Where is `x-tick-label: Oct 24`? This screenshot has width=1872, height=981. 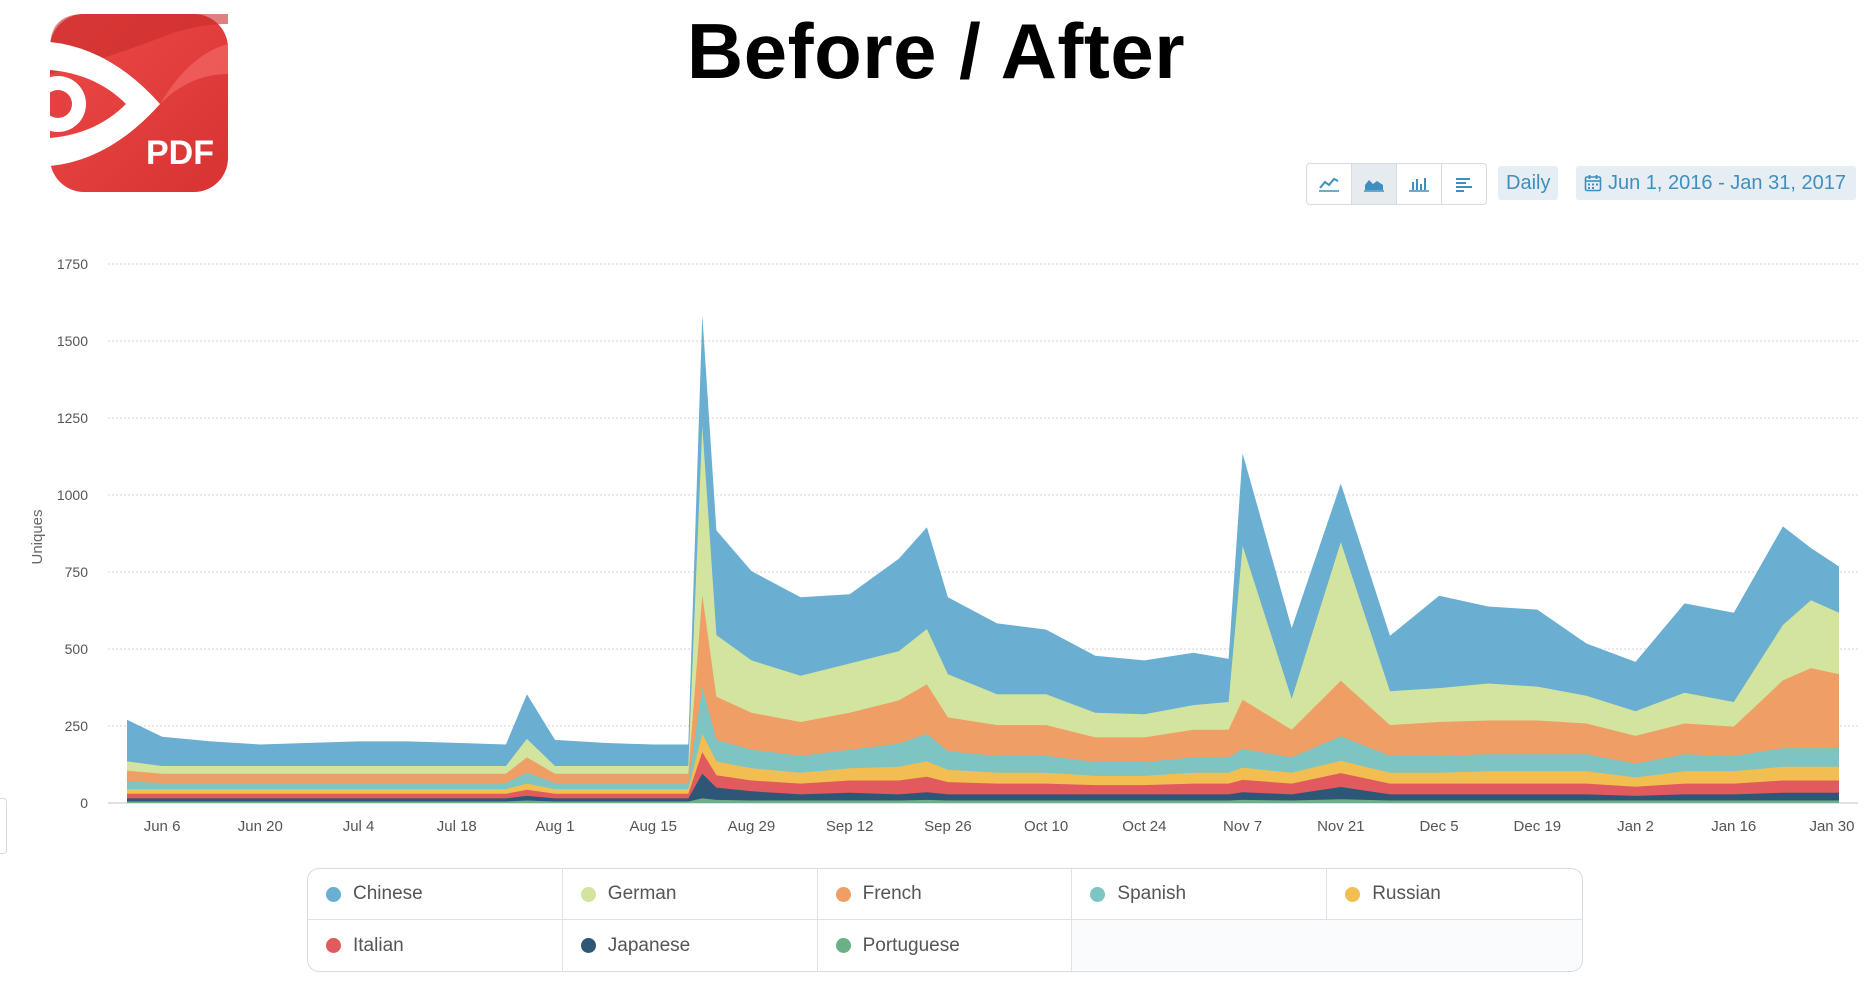
x-tick-label: Oct 24 is located at coordinates (1144, 826).